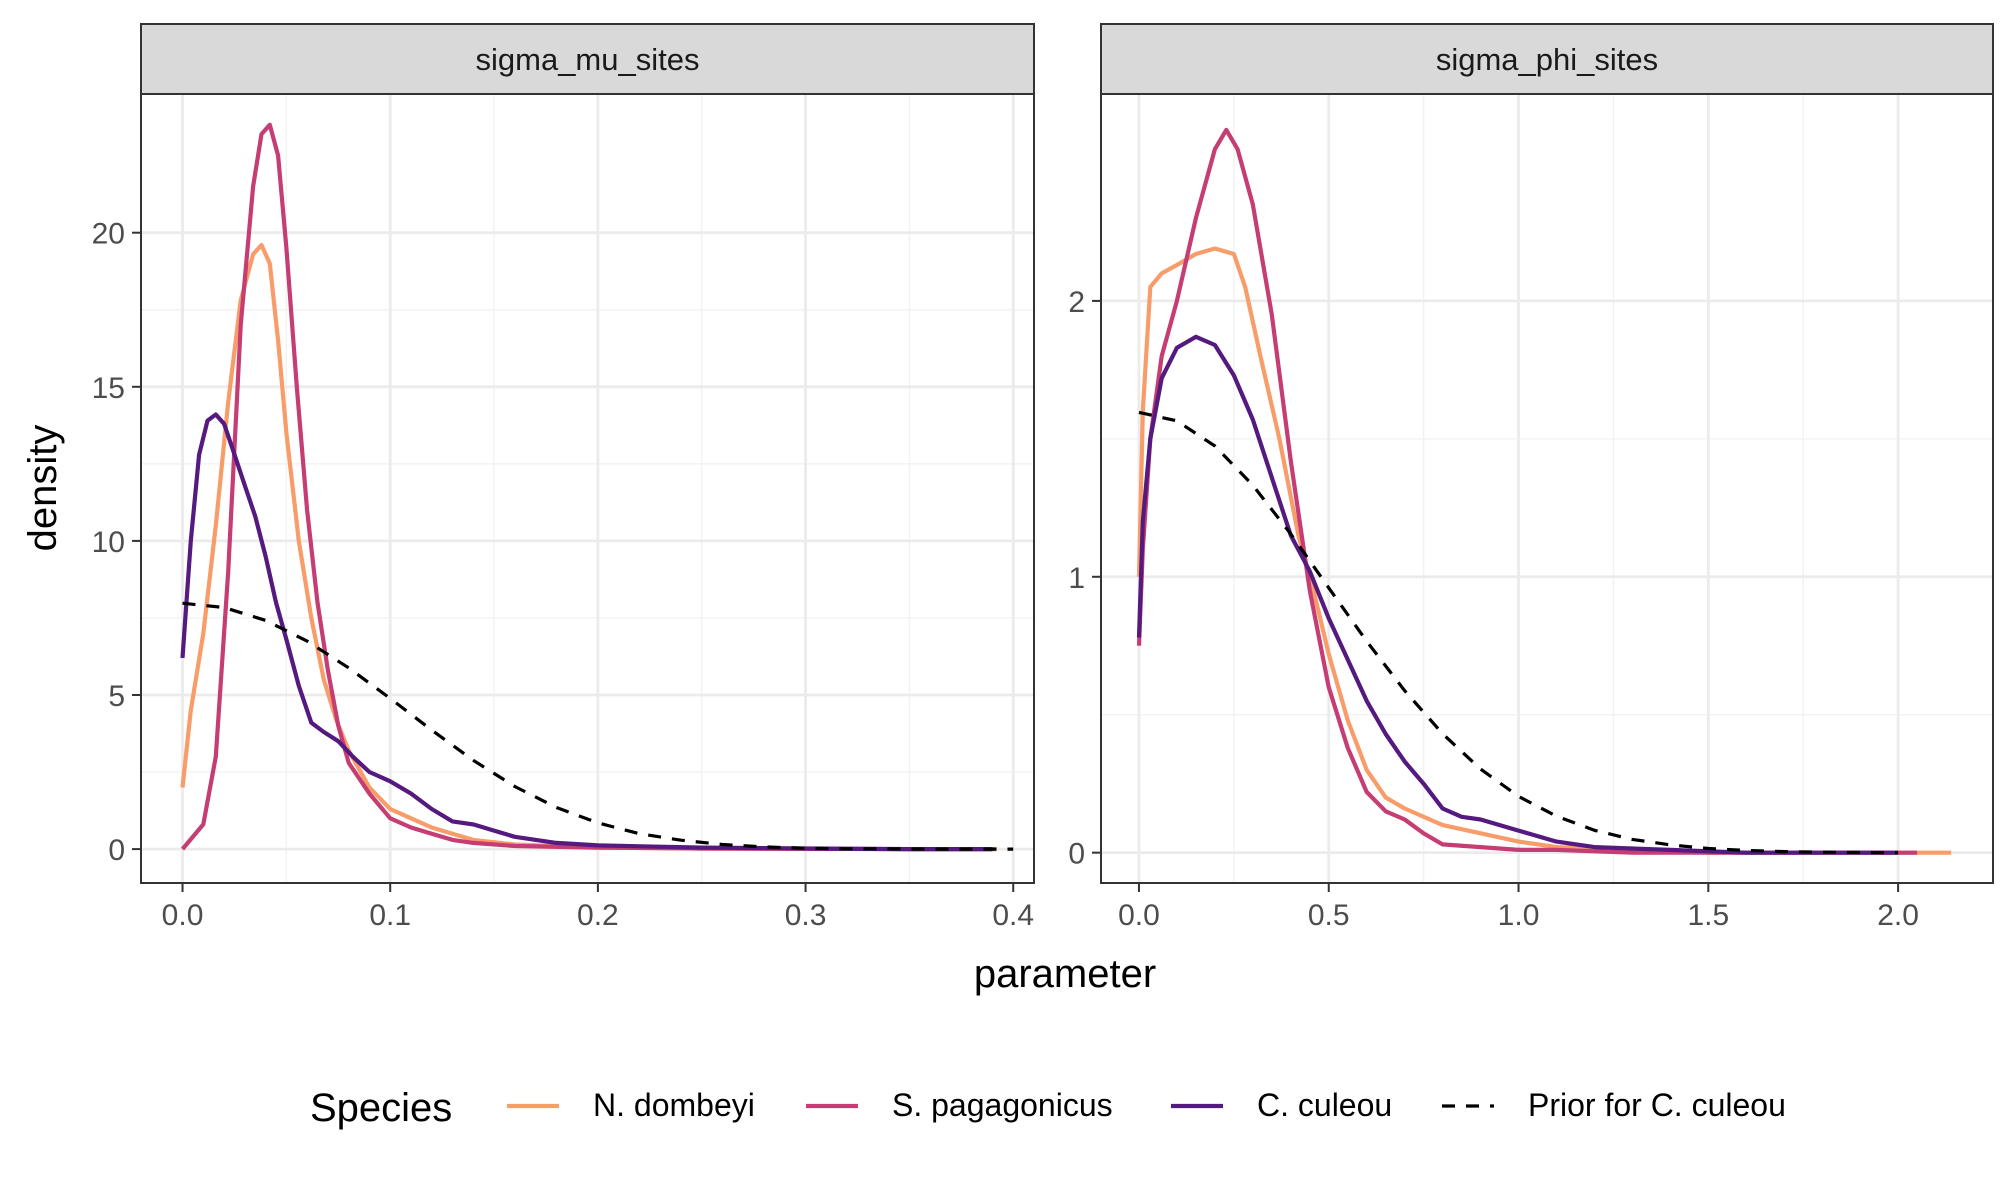 This screenshot has height=1181, width=2007. What do you see at coordinates (108, 388) in the screenshot?
I see `y-tick-label: 15` at bounding box center [108, 388].